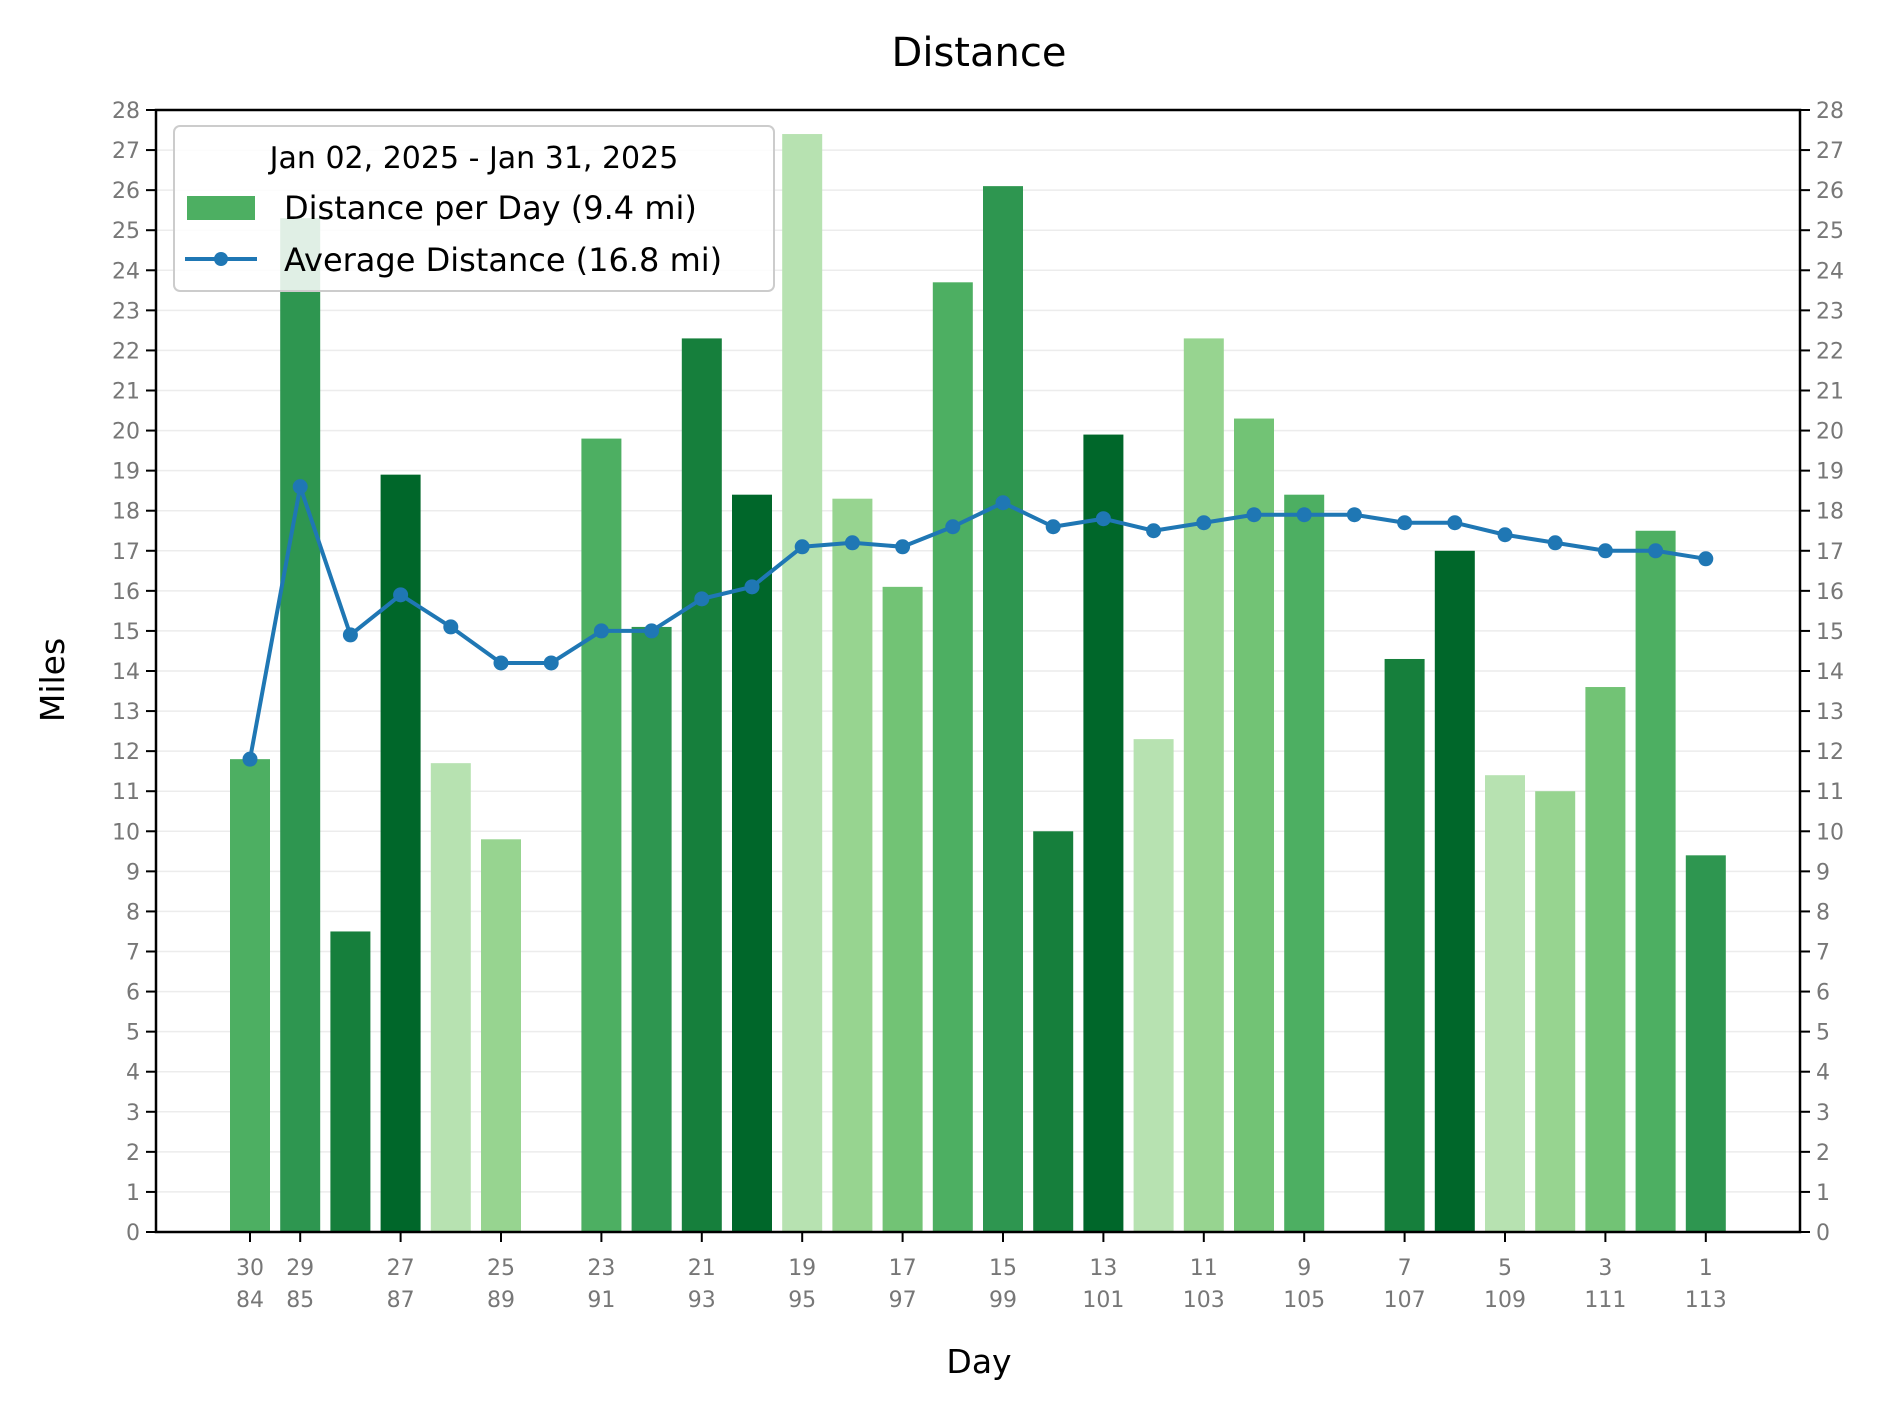  What do you see at coordinates (1830, 271) in the screenshot?
I see `y-tick-label-right: 24` at bounding box center [1830, 271].